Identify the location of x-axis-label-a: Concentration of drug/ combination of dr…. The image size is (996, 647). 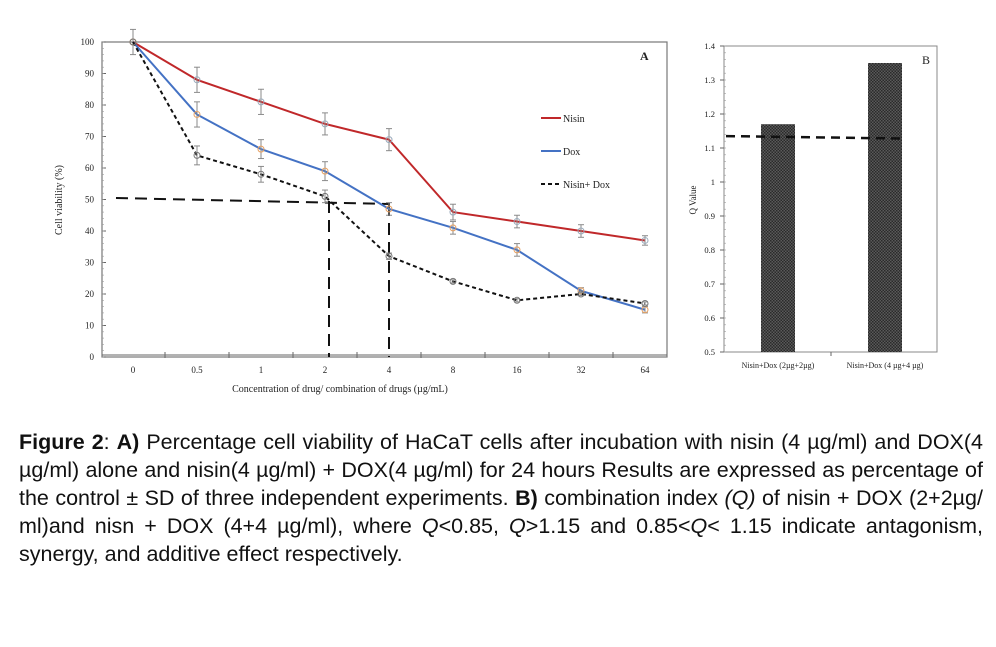
(340, 389).